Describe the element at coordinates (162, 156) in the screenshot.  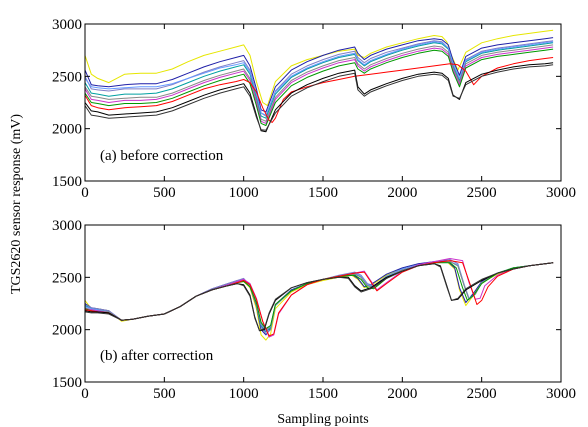
I see `panel-annotation: (a) before correction` at that location.